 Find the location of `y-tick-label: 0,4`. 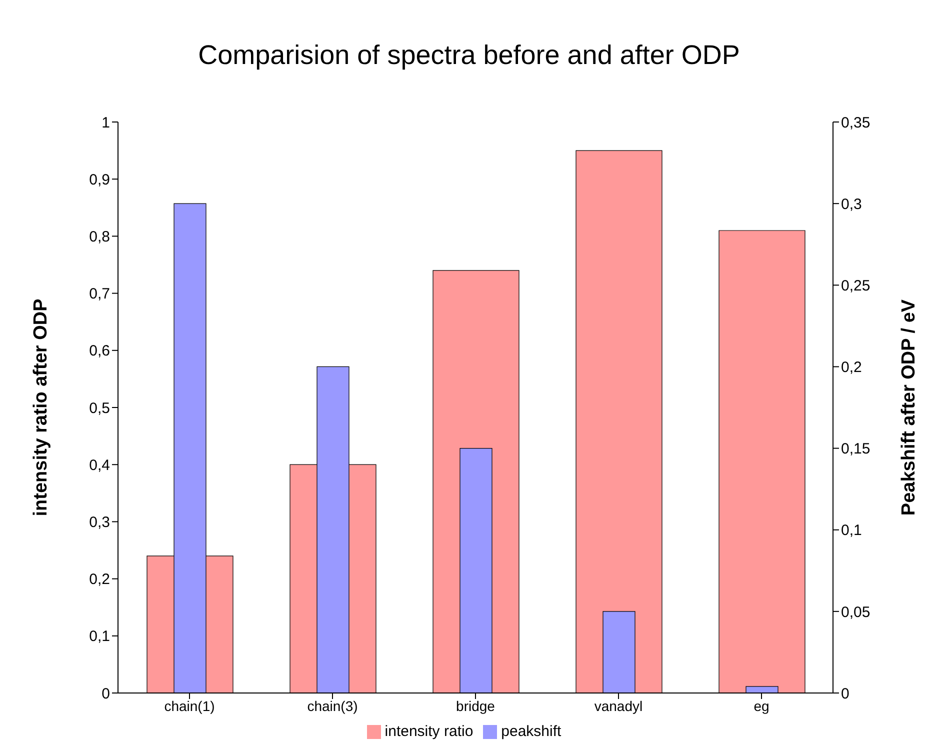

y-tick-label: 0,4 is located at coordinates (99, 465).